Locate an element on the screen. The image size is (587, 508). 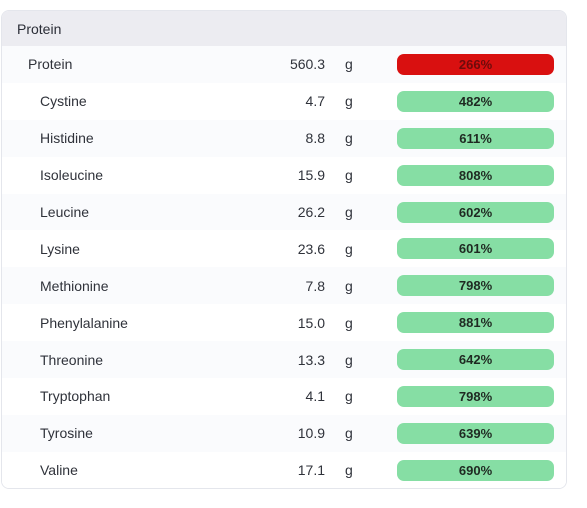
nutrient-amount: 8.8 is located at coordinates (315, 138).